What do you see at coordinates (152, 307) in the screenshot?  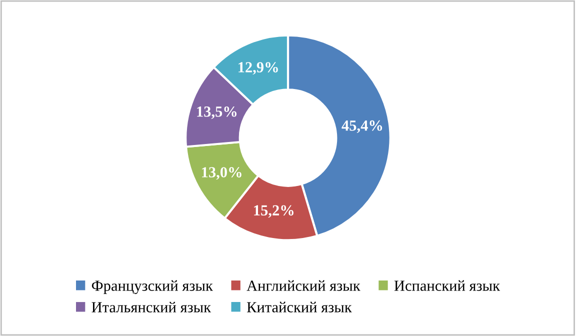 I see `legend-label: Итальянский язык` at bounding box center [152, 307].